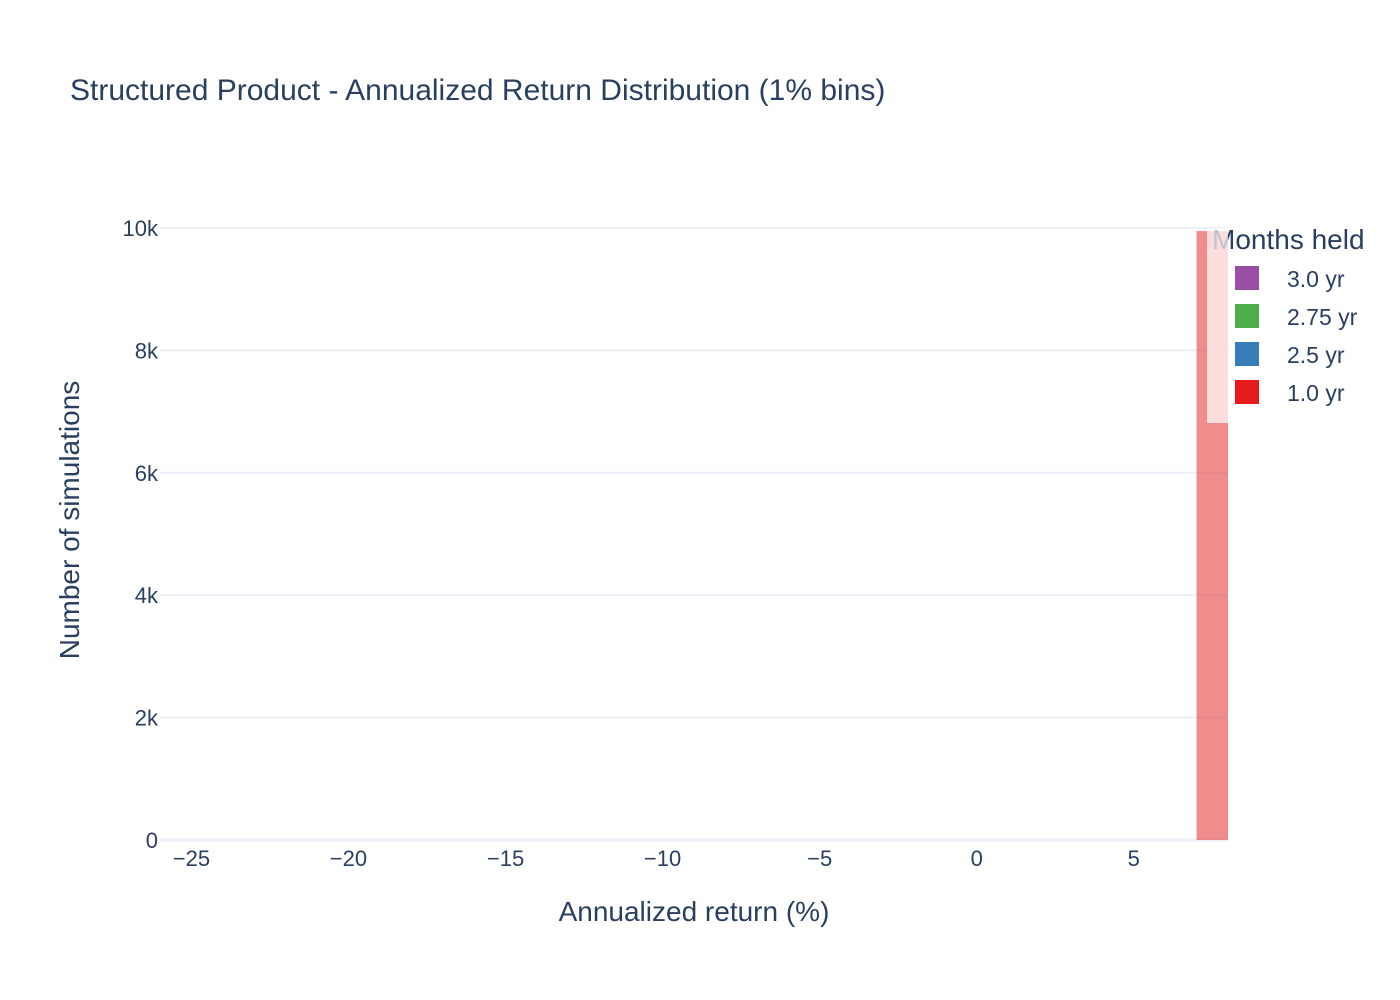  Describe the element at coordinates (141, 534) in the screenshot. I see `y-axis-ticks: 0 2k 4k 6k 8k 10k` at that location.